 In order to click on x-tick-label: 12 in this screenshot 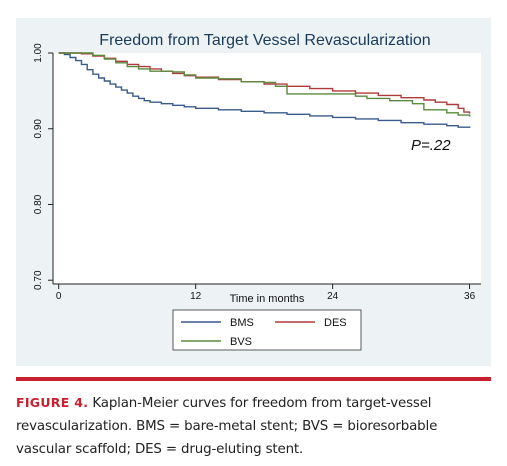, I will do `click(196, 296)`.